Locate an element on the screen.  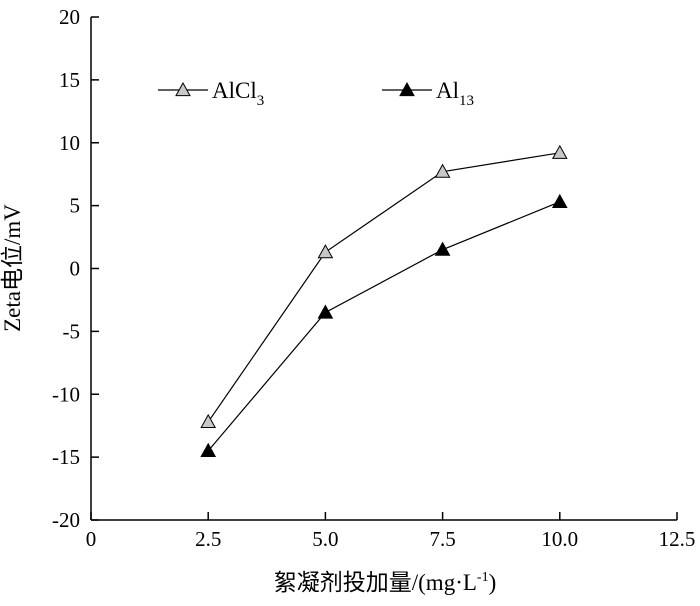
y-tick-label: -15 is located at coordinates (66, 457).